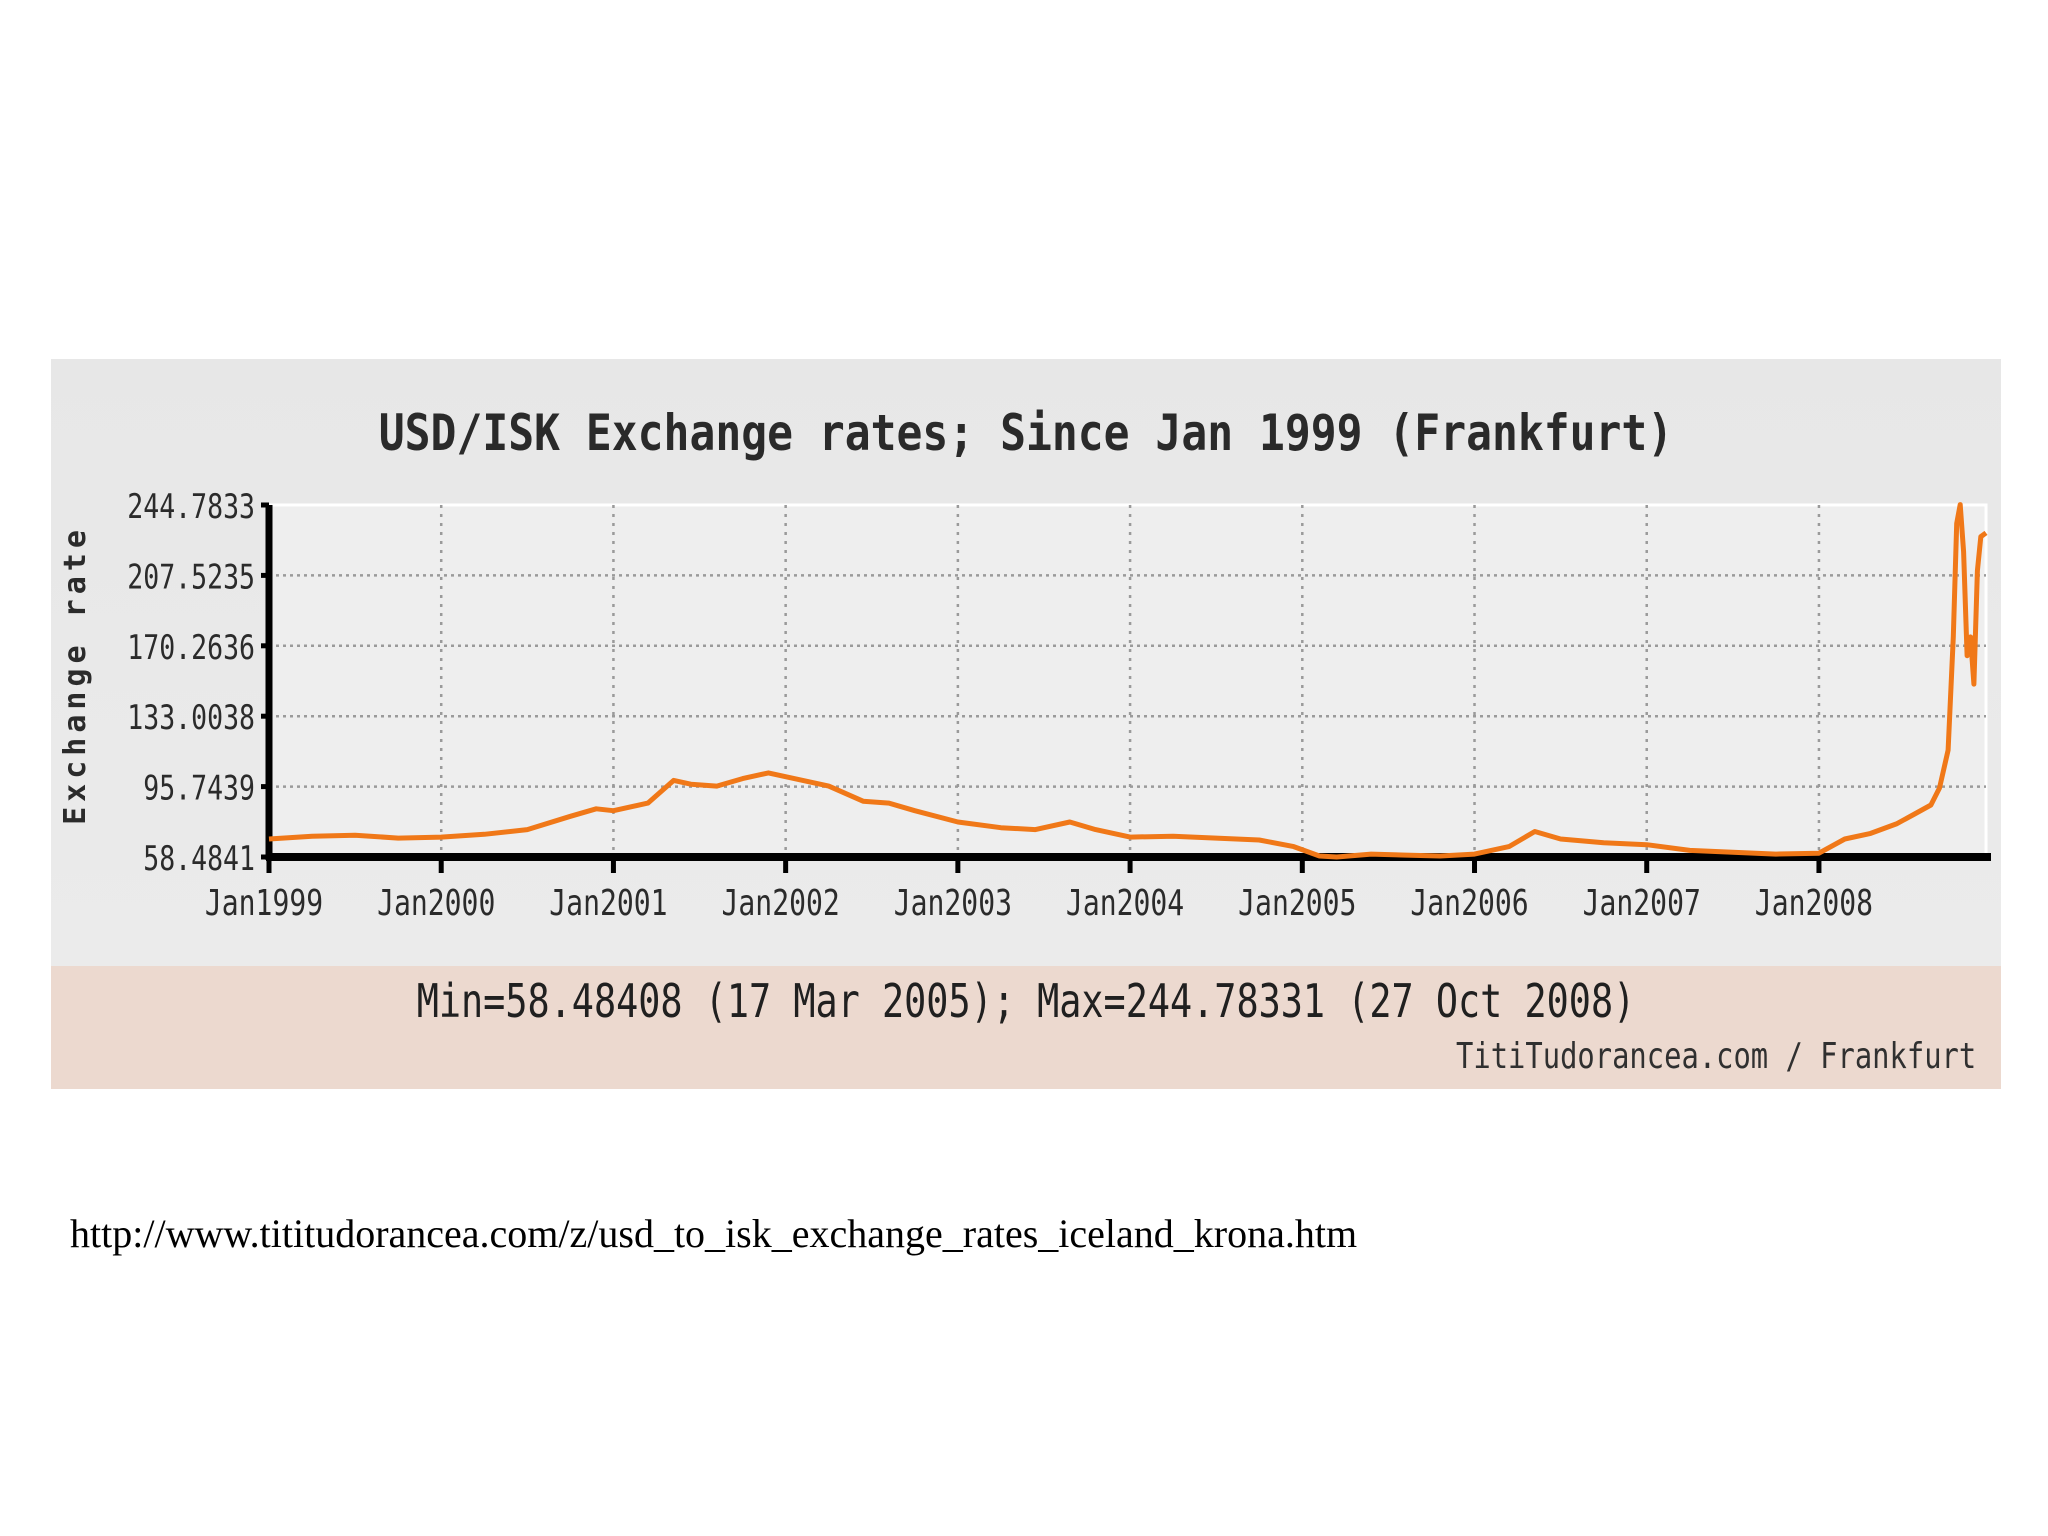 Image resolution: width=2048 pixels, height=1536 pixels. I want to click on x-tick-label: Jan2006, so click(1469, 903).